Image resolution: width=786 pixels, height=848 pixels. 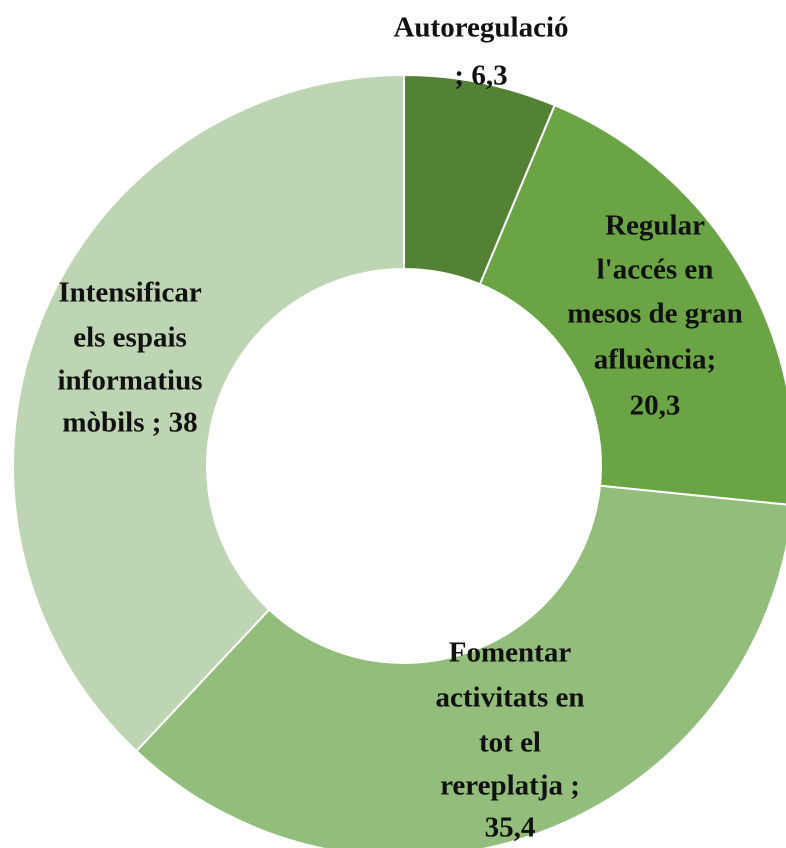 I want to click on data-label: 35,4, so click(x=510, y=828).